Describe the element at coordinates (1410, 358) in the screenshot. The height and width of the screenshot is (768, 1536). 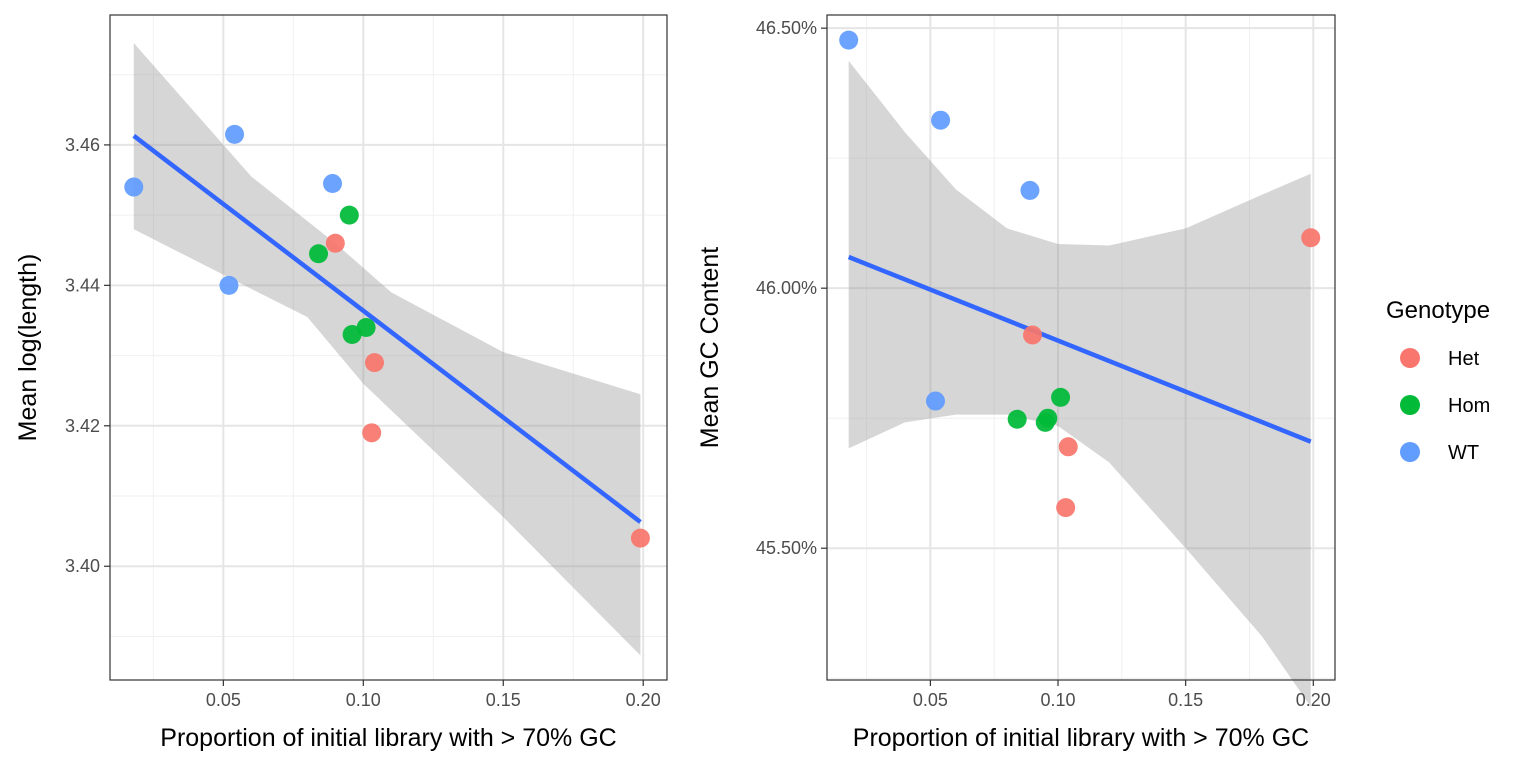
I see `legend-key-het` at that location.